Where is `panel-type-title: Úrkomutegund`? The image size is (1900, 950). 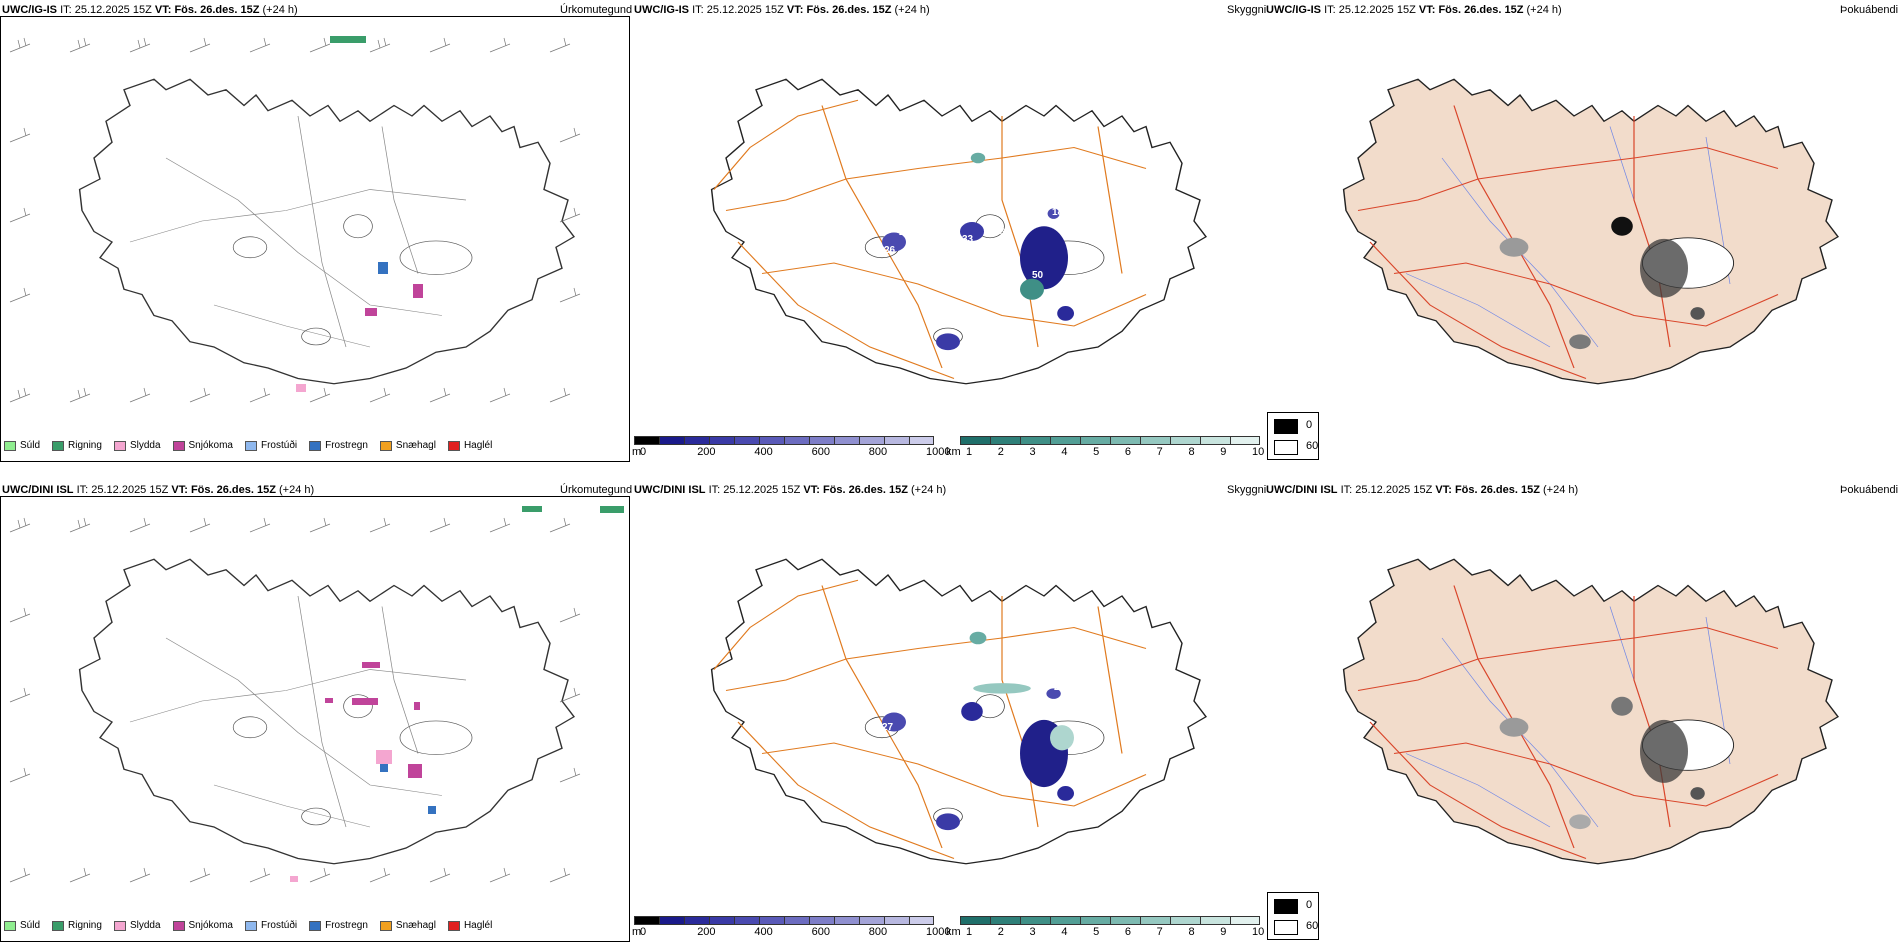
panel-type-title: Úrkomutegund is located at coordinates (596, 10).